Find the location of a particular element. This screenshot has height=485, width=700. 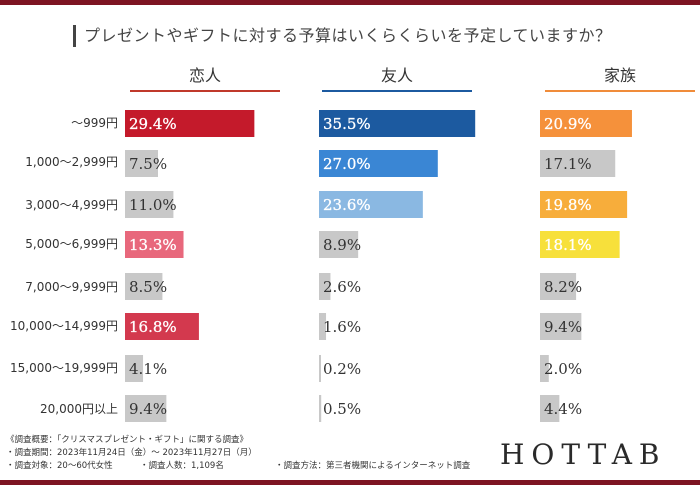

column-underline-lover is located at coordinates (205, 91).